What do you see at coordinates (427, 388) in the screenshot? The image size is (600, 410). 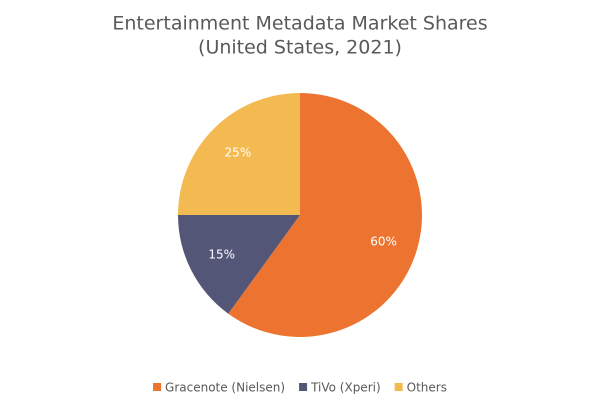 I see `legend-label: Others` at bounding box center [427, 388].